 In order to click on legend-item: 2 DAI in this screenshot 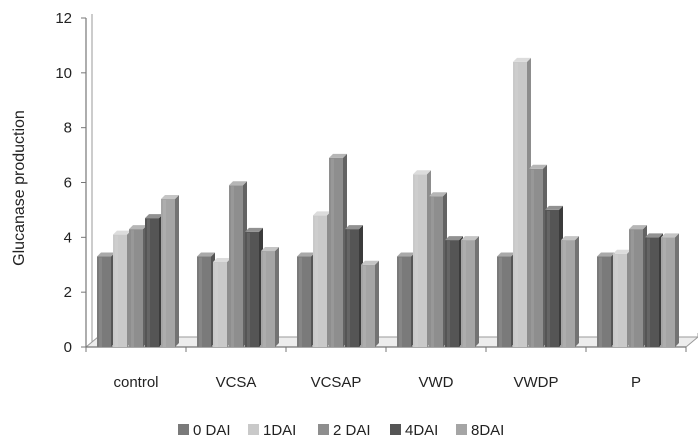, I will do `click(344, 430)`.